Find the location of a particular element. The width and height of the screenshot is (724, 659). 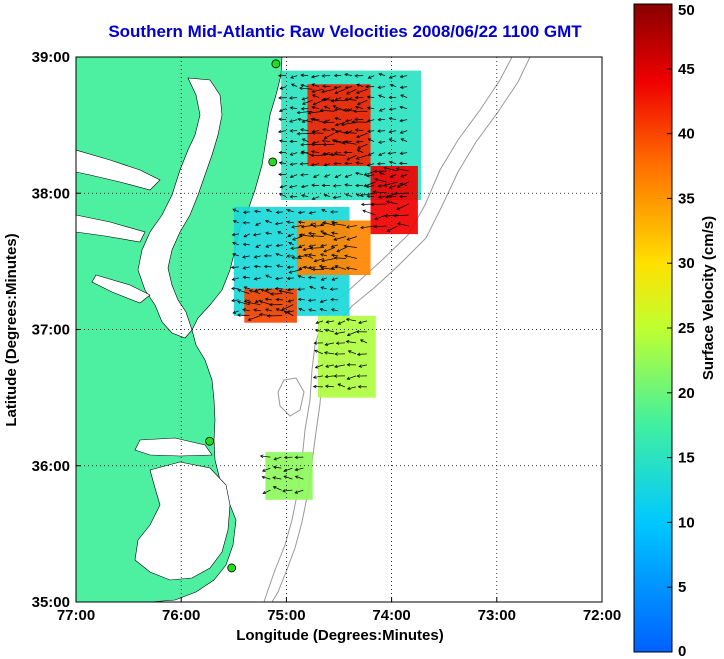

x-tick-label: 72:00 is located at coordinates (602, 615).